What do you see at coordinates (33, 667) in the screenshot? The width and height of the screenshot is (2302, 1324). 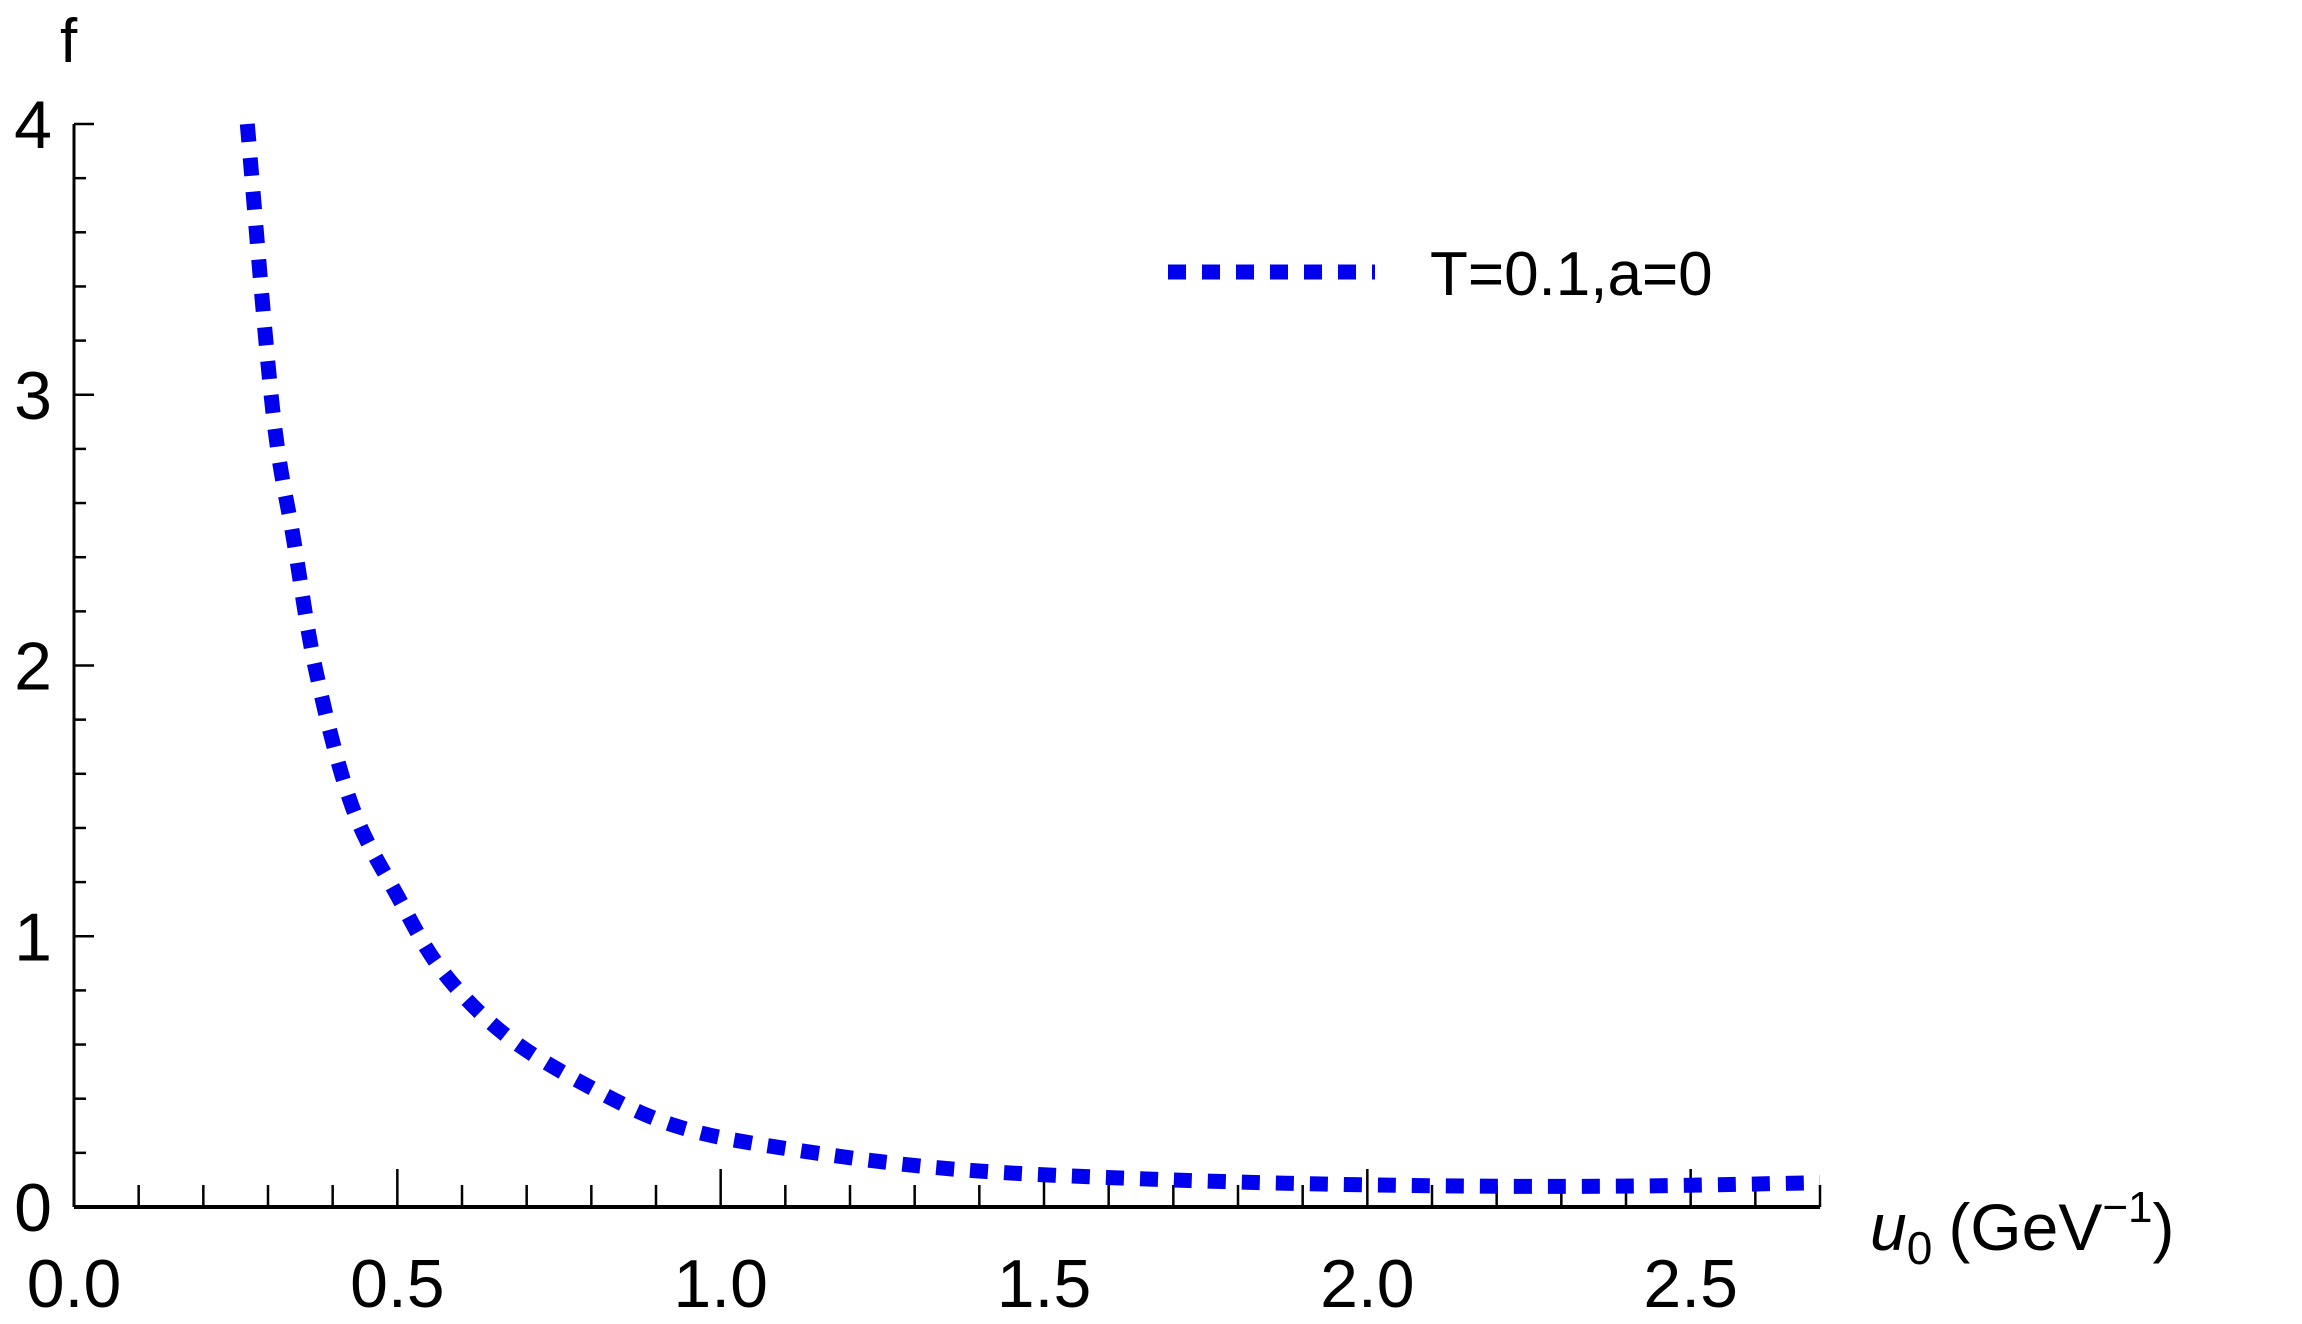 I see `y-tick-label: 2` at bounding box center [33, 667].